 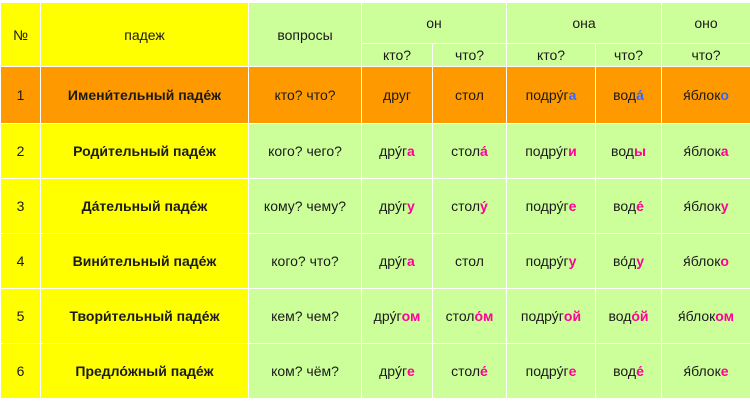 I want to click on word-form-stol: стола́, so click(x=469, y=151).